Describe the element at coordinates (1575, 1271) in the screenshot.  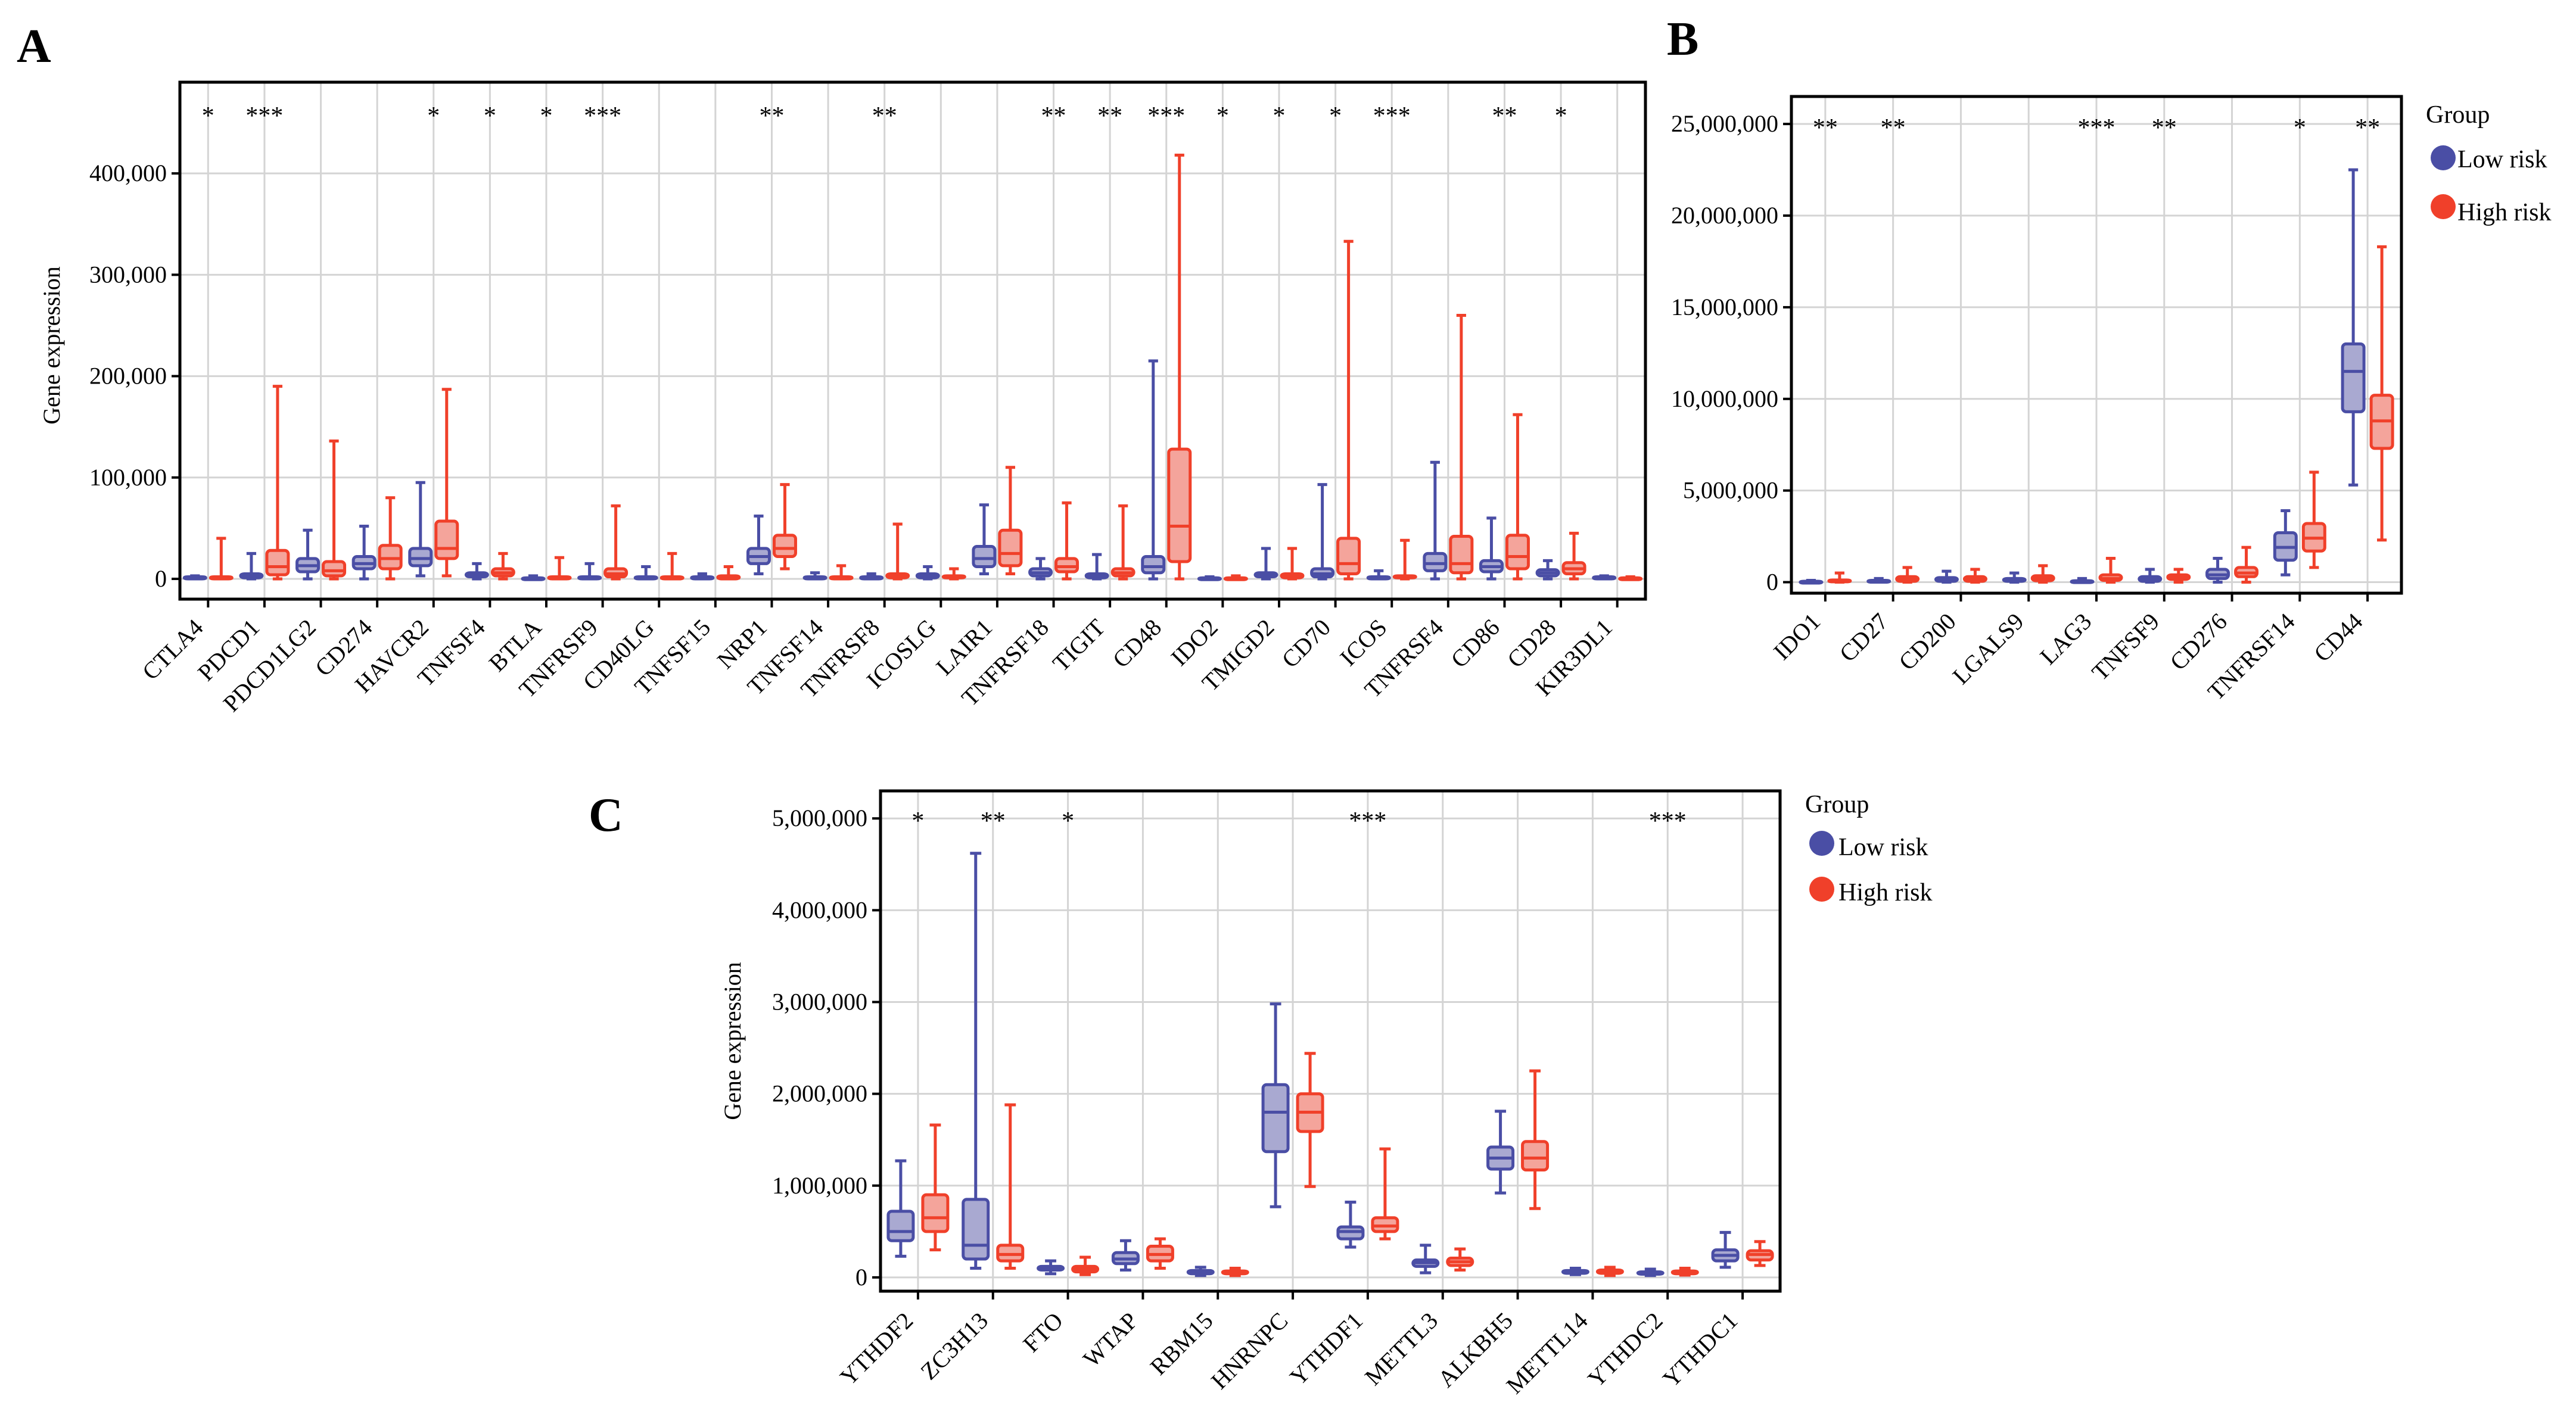
I see `box-low-risk-mettl14` at that location.